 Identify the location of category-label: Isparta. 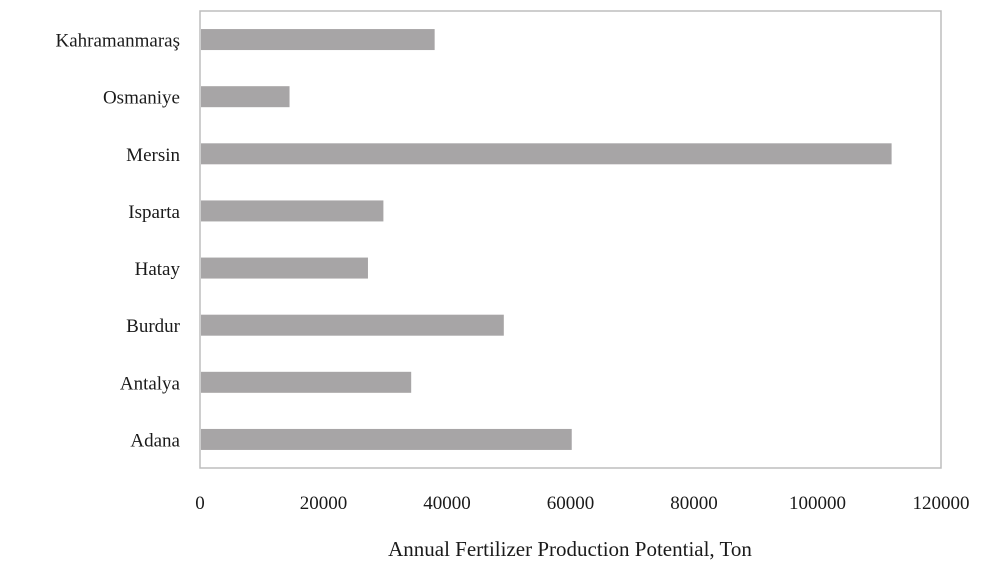
(154, 212).